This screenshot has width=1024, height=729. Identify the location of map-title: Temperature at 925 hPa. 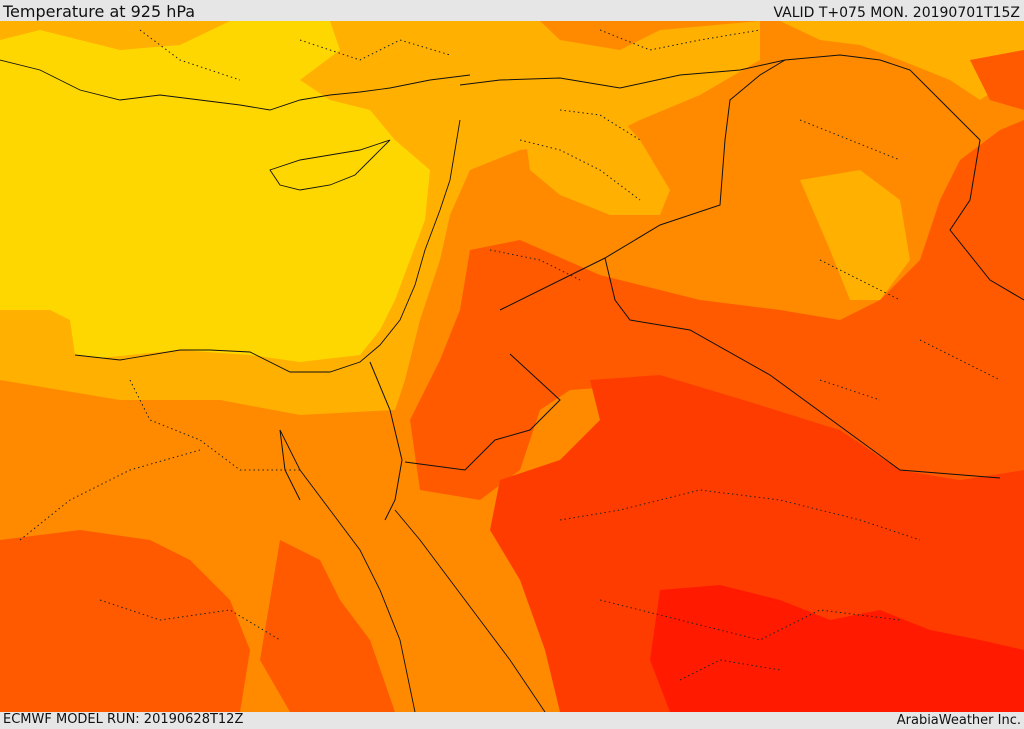
(99, 11).